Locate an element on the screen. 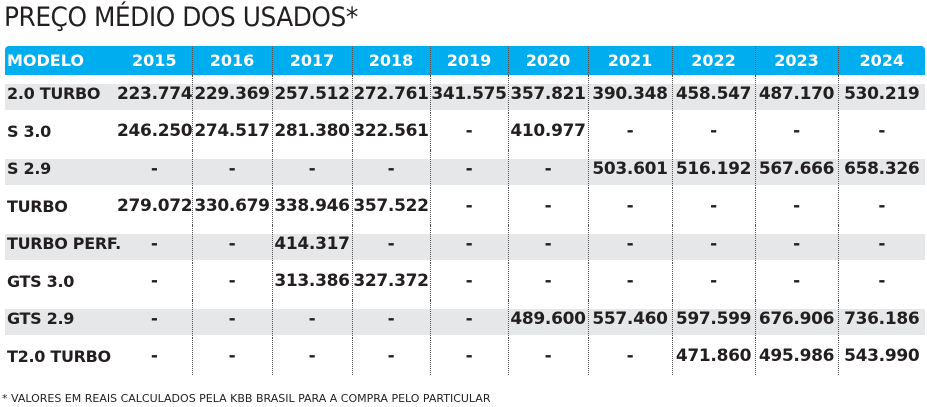  price-cell: 257.512 is located at coordinates (311, 94).